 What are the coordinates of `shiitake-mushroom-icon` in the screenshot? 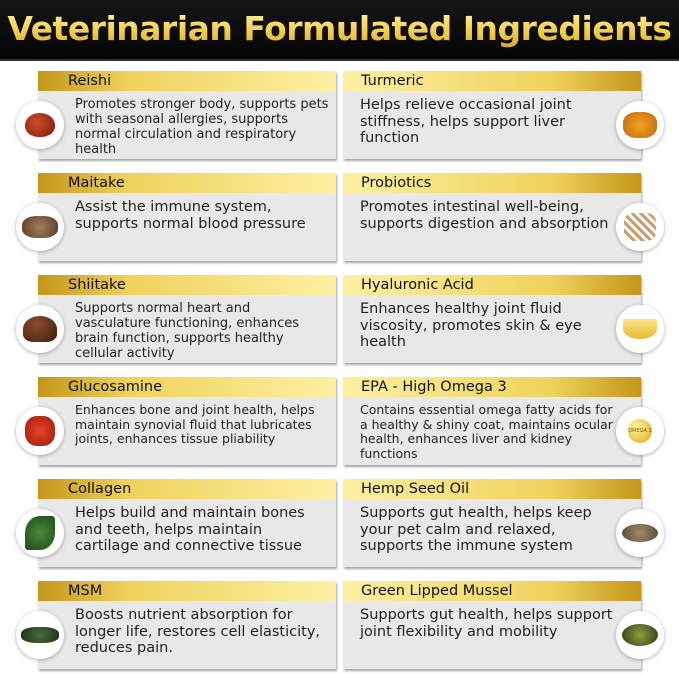 It's located at (40, 329).